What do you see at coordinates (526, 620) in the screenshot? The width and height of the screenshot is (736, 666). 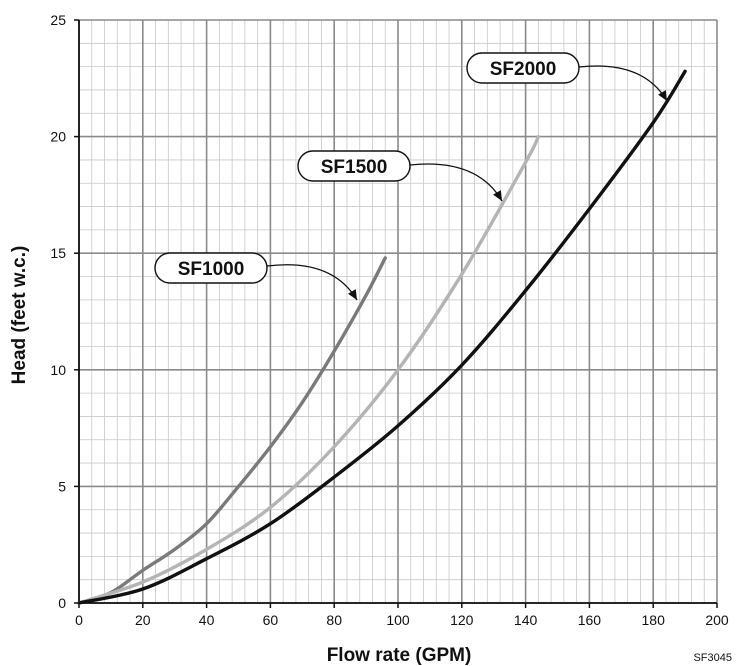 I see `x-tick-label: 140` at bounding box center [526, 620].